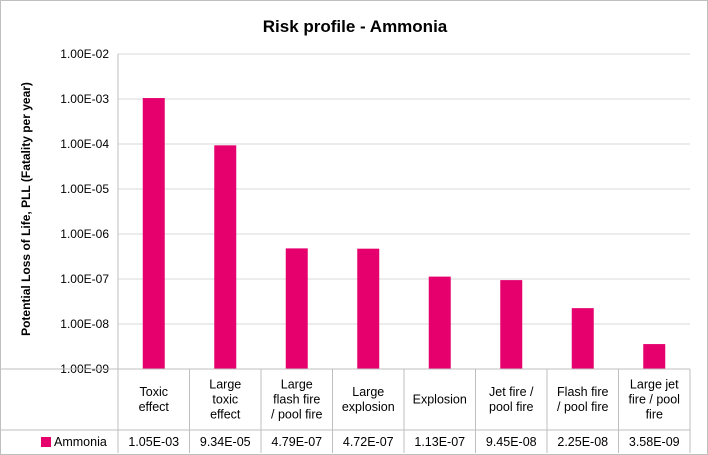 Image resolution: width=708 pixels, height=455 pixels. Describe the element at coordinates (80, 442) in the screenshot. I see `legend-label: Ammonia` at that location.